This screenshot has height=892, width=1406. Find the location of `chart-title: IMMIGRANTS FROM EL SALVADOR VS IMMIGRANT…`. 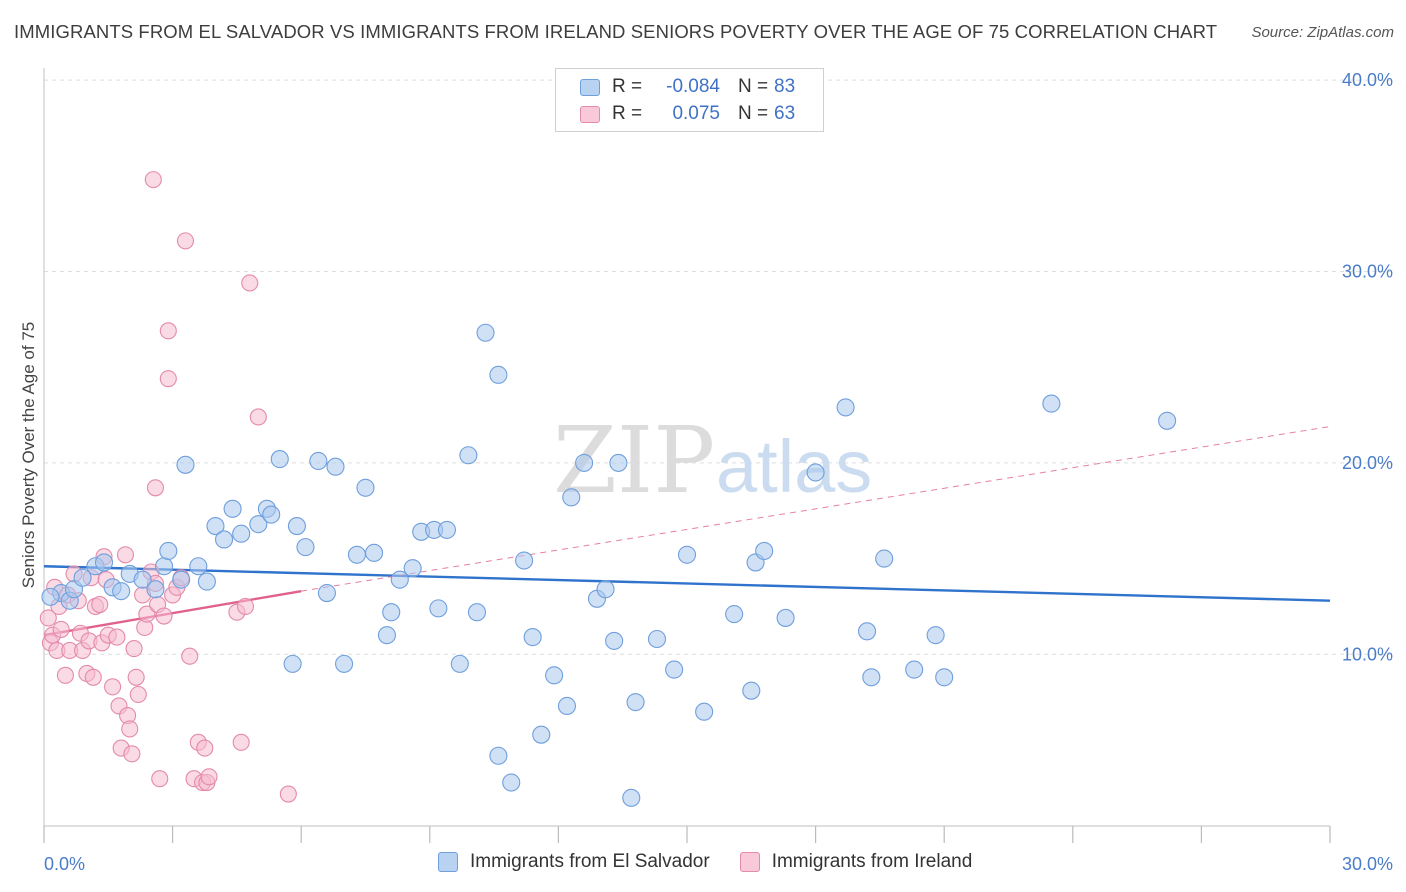

chart-title: IMMIGRANTS FROM EL SALVADOR VS IMMIGRANT… is located at coordinates (616, 31).